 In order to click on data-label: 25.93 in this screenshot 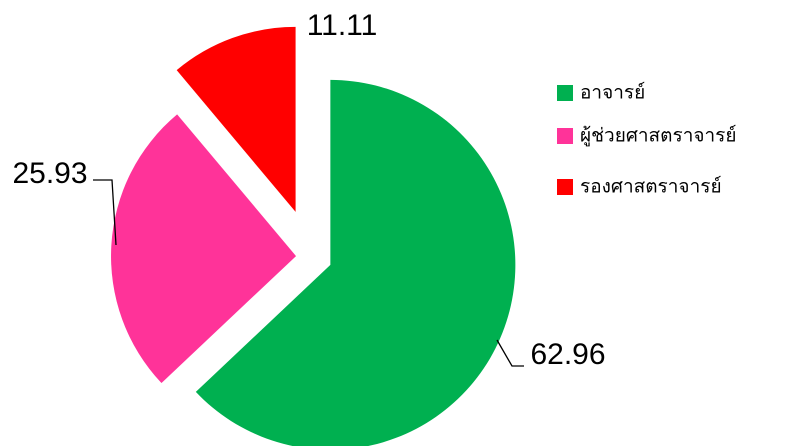, I will do `click(49, 173)`.